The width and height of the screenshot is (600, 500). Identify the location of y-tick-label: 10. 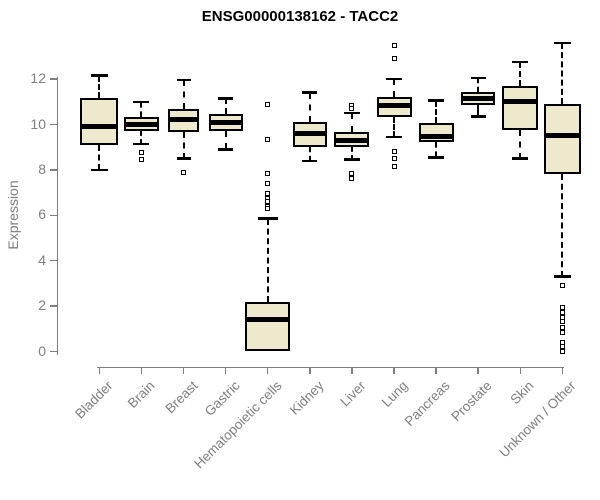
(38, 123).